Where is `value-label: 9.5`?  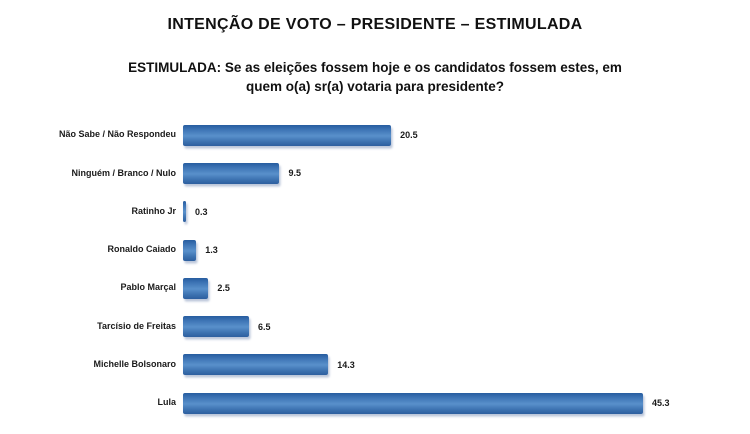 value-label: 9.5 is located at coordinates (294, 173).